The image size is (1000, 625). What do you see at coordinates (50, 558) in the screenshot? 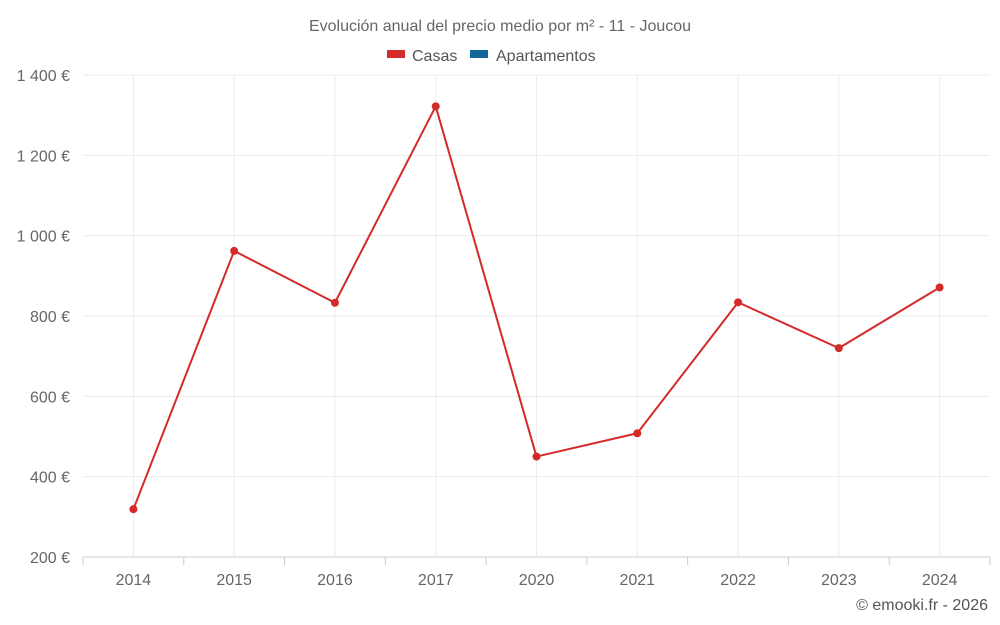
I see `y-tick-label: 200 €` at bounding box center [50, 558].